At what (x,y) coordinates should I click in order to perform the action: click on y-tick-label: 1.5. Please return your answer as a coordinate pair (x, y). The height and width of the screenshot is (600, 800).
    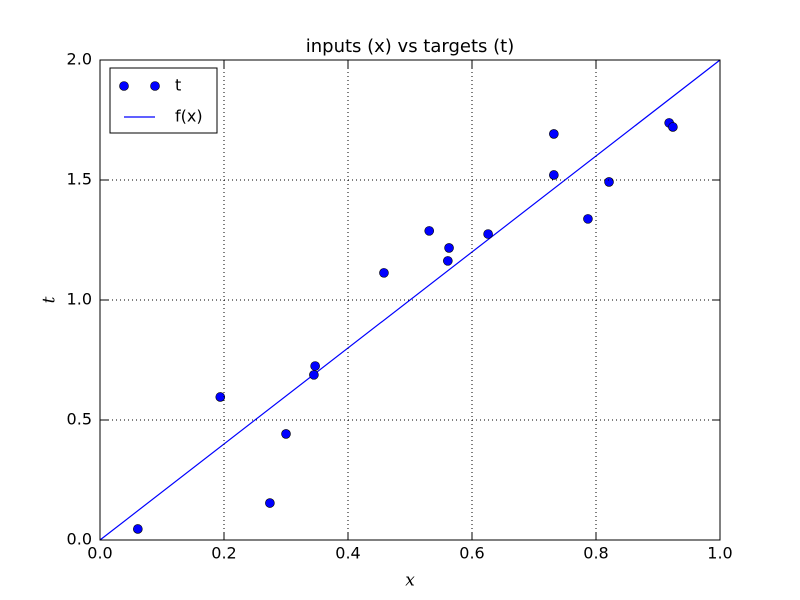
    Looking at the image, I should click on (79, 179).